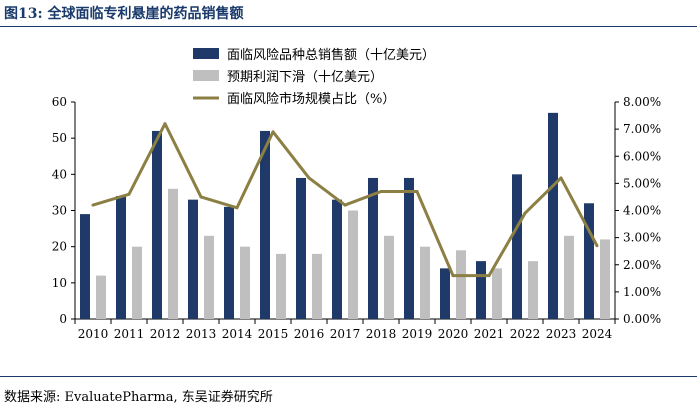 The height and width of the screenshot is (417, 697). I want to click on right-tick-label: 3.00%, so click(642, 238).